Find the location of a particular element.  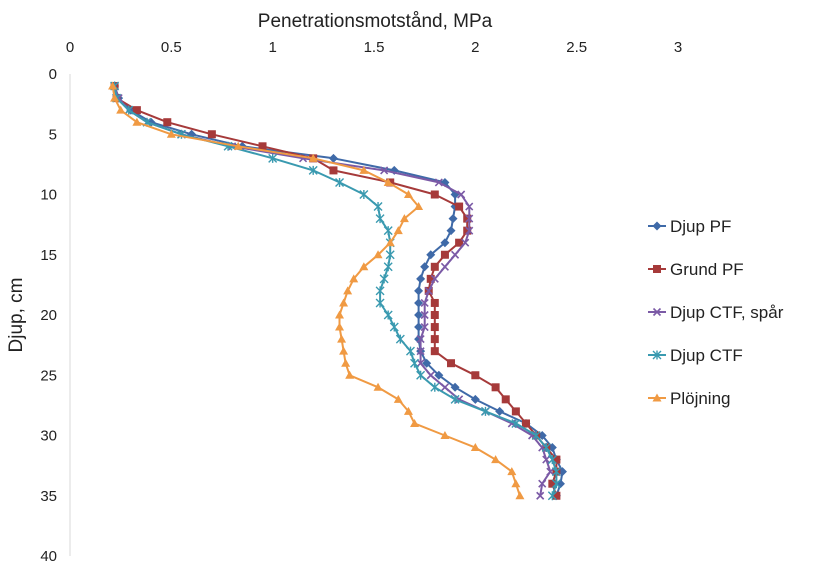

legend-item: Plöjning is located at coordinates (689, 398).